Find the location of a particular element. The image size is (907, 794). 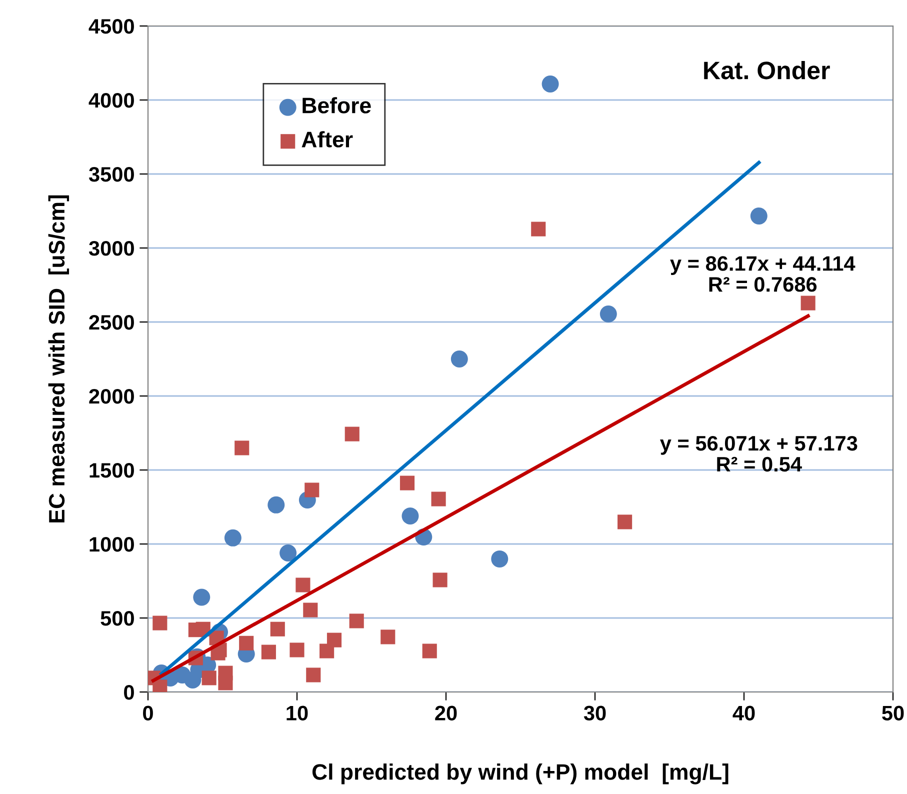

y-tick-label: 1000 is located at coordinates (112, 544).